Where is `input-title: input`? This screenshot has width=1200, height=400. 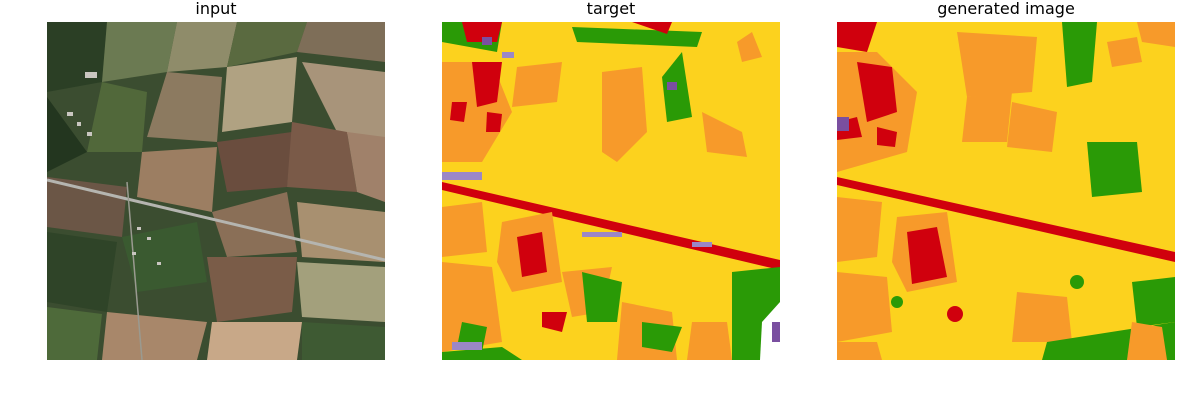 input-title: input is located at coordinates (216, 9).